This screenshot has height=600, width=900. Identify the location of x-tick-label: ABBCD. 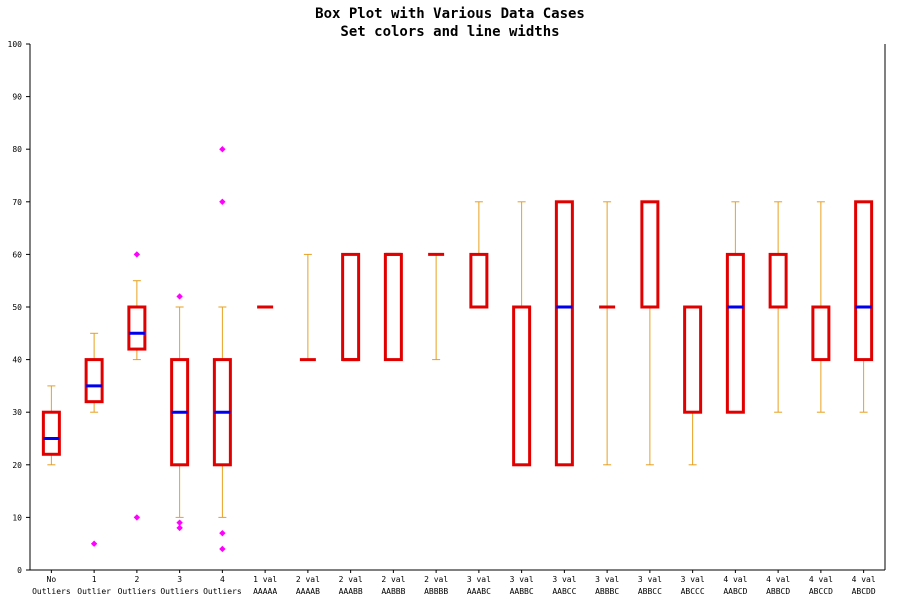
(778, 591).